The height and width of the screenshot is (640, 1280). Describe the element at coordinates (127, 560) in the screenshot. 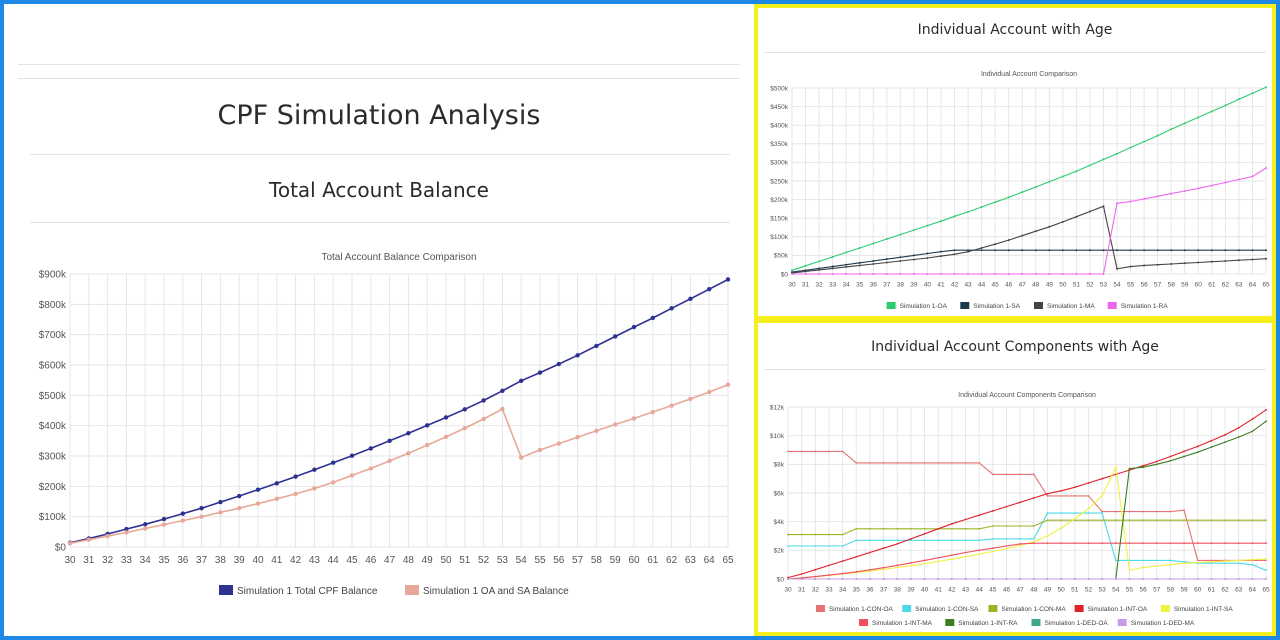

I see `x-tick-label: 33` at that location.